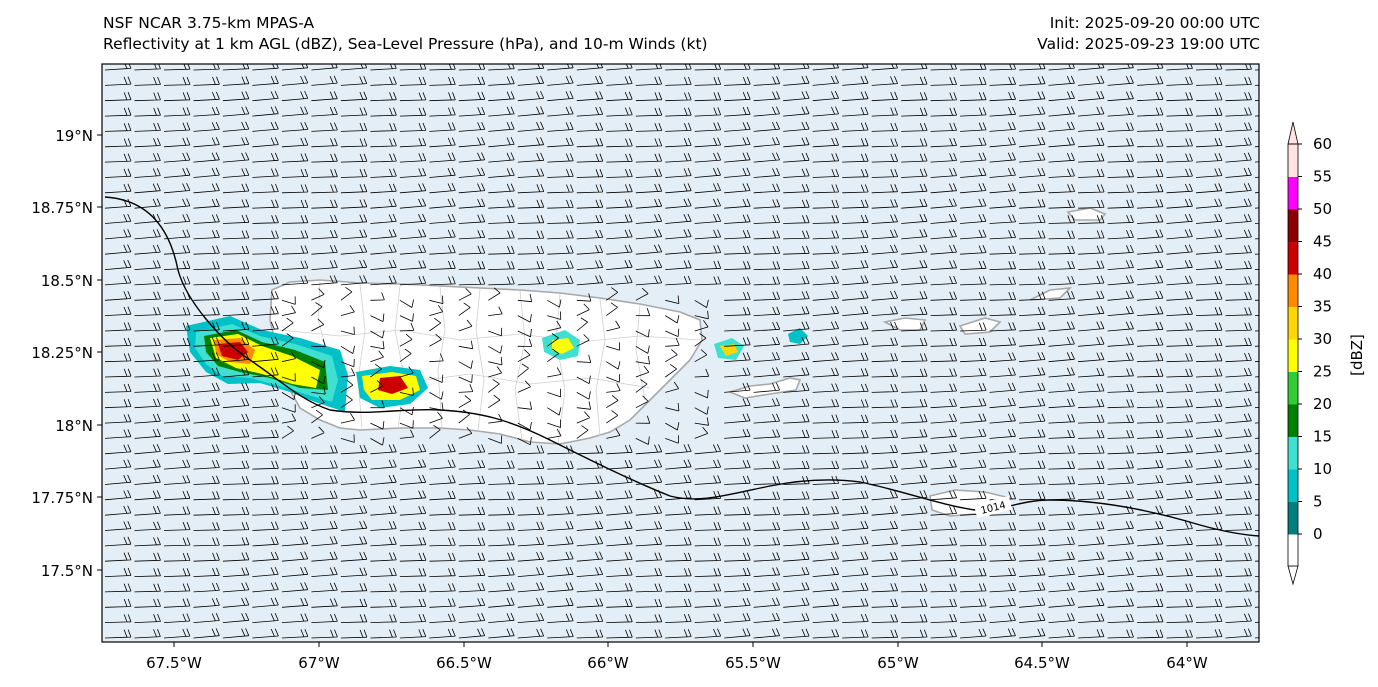  Describe the element at coordinates (67, 571) in the screenshot. I see `lat-tick-label: 17.5°N` at that location.